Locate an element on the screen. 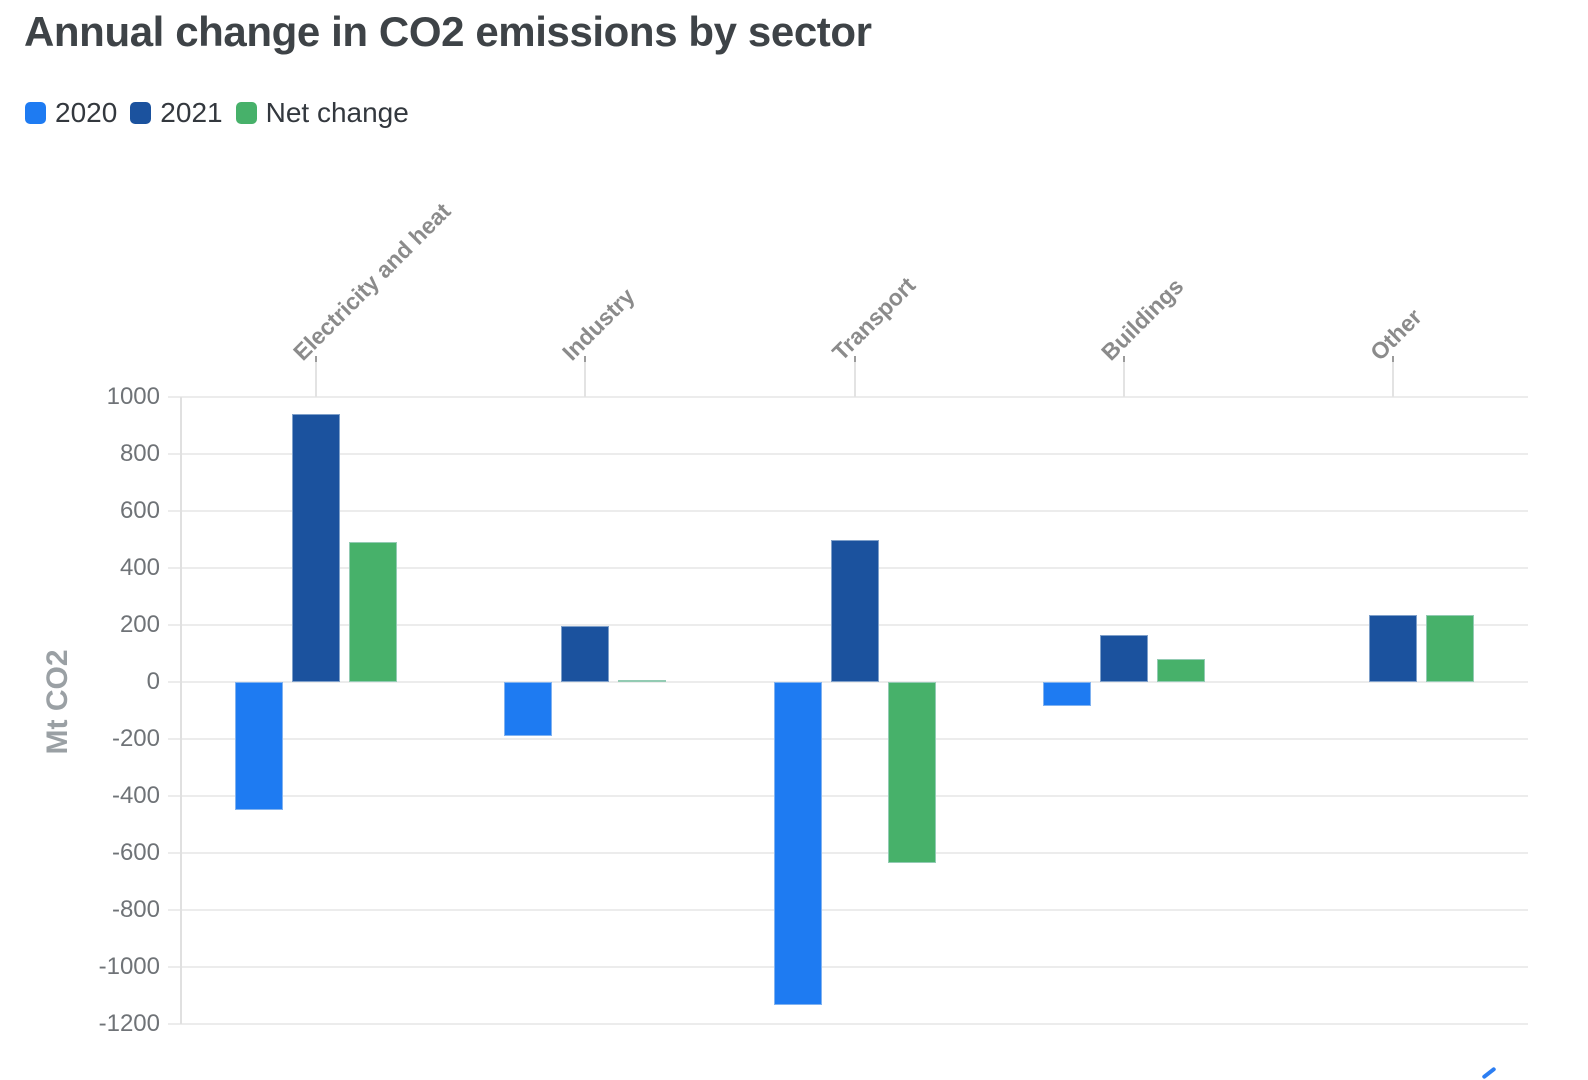  page-title: Annual change in CO2 emissions by sector is located at coordinates (448, 31).